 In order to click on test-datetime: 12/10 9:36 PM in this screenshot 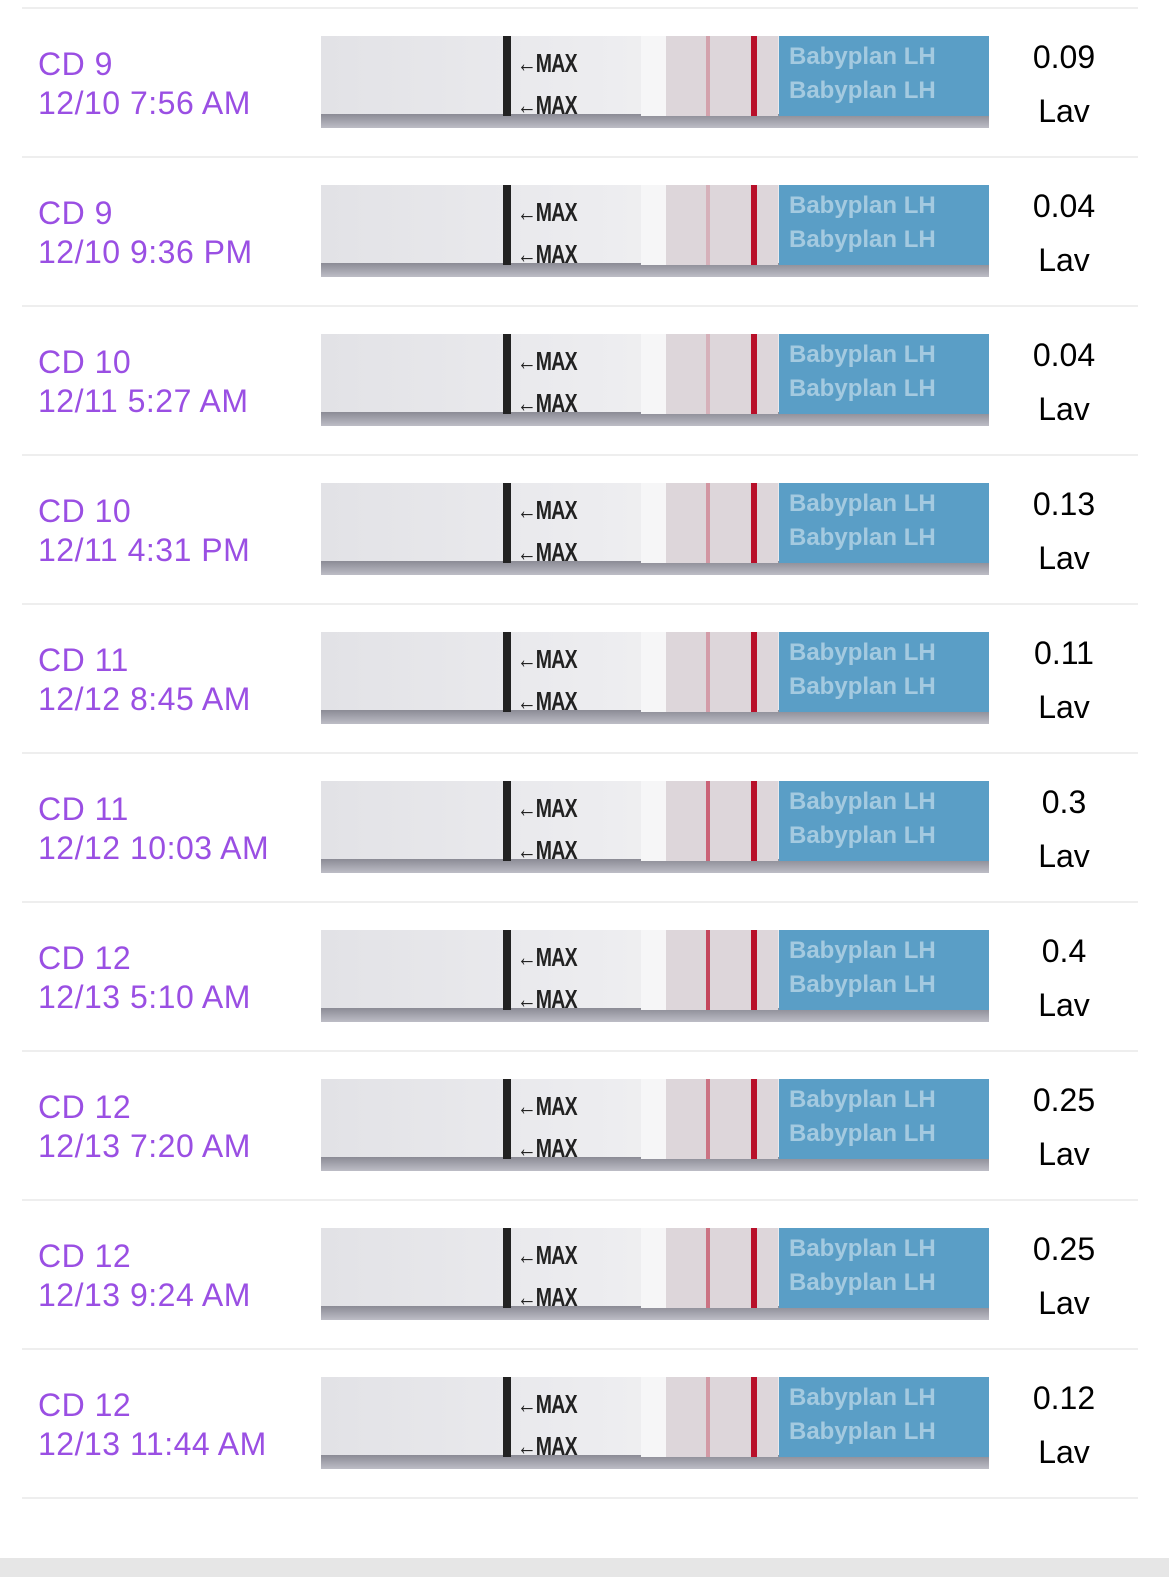, I will do `click(145, 252)`.